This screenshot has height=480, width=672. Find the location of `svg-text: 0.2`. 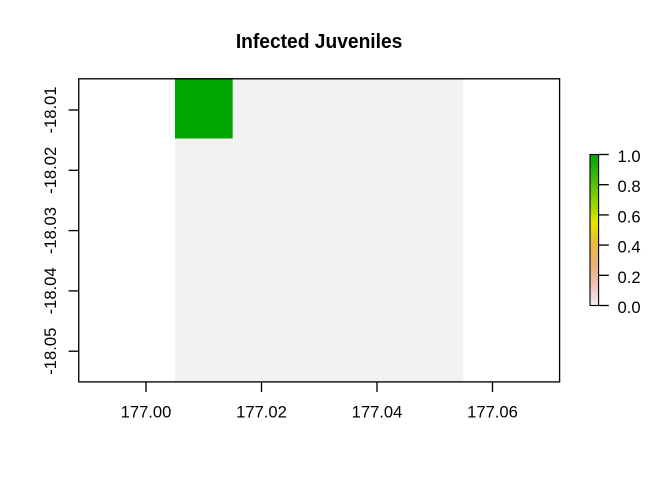

svg-text: 0.2 is located at coordinates (629, 277).